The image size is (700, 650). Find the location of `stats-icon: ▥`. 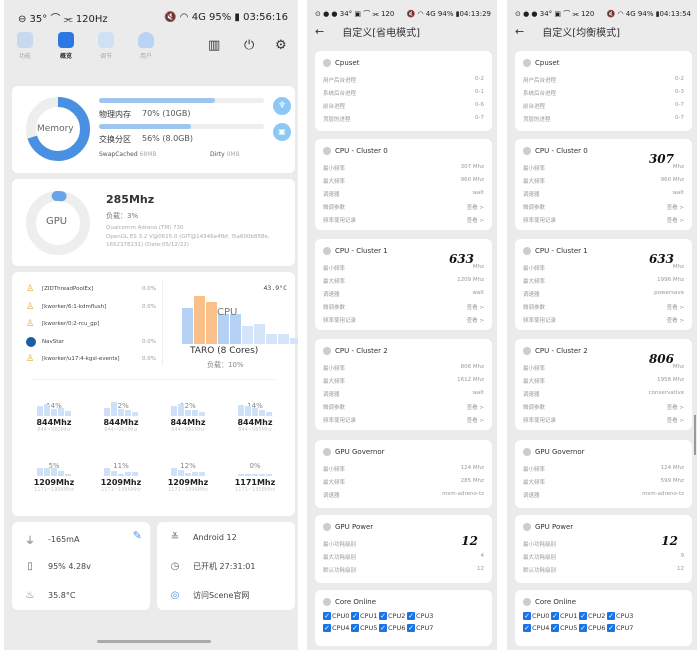

stats-icon: ▥ is located at coordinates (214, 45).